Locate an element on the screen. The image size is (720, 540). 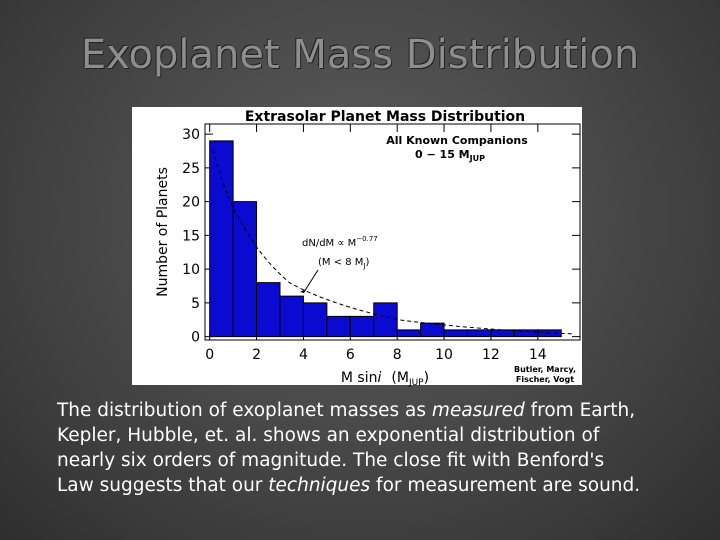
x-tick-label: 12 is located at coordinates (491, 355).